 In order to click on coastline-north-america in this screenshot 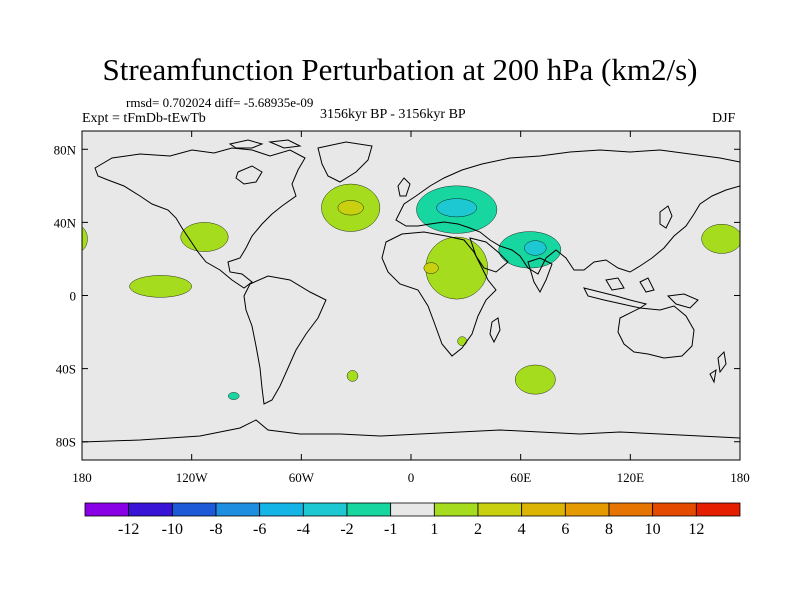, I will do `click(200, 218)`.